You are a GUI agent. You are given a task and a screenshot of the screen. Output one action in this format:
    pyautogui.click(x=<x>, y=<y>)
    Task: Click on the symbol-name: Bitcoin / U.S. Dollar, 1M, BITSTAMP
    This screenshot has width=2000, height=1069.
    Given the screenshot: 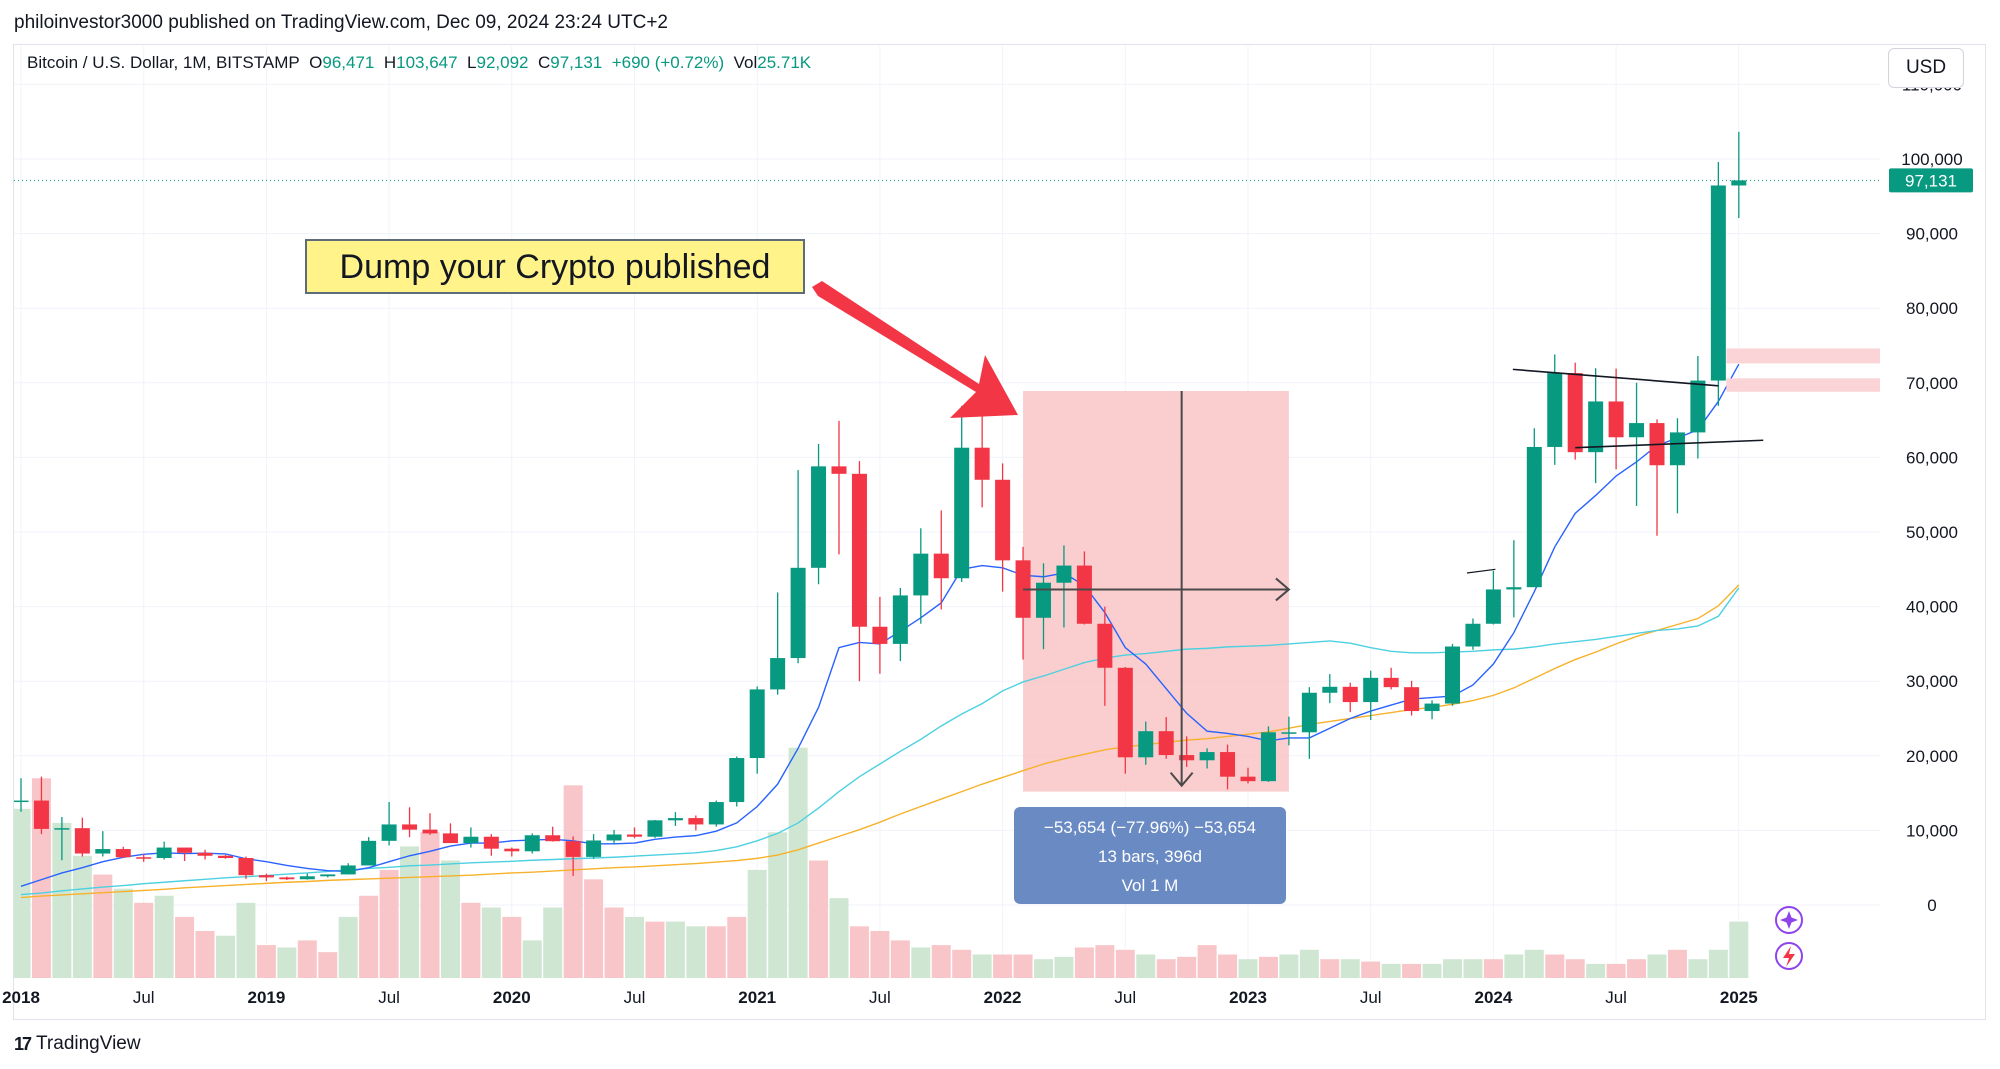 What is the action you would take?
    pyautogui.click(x=163, y=62)
    